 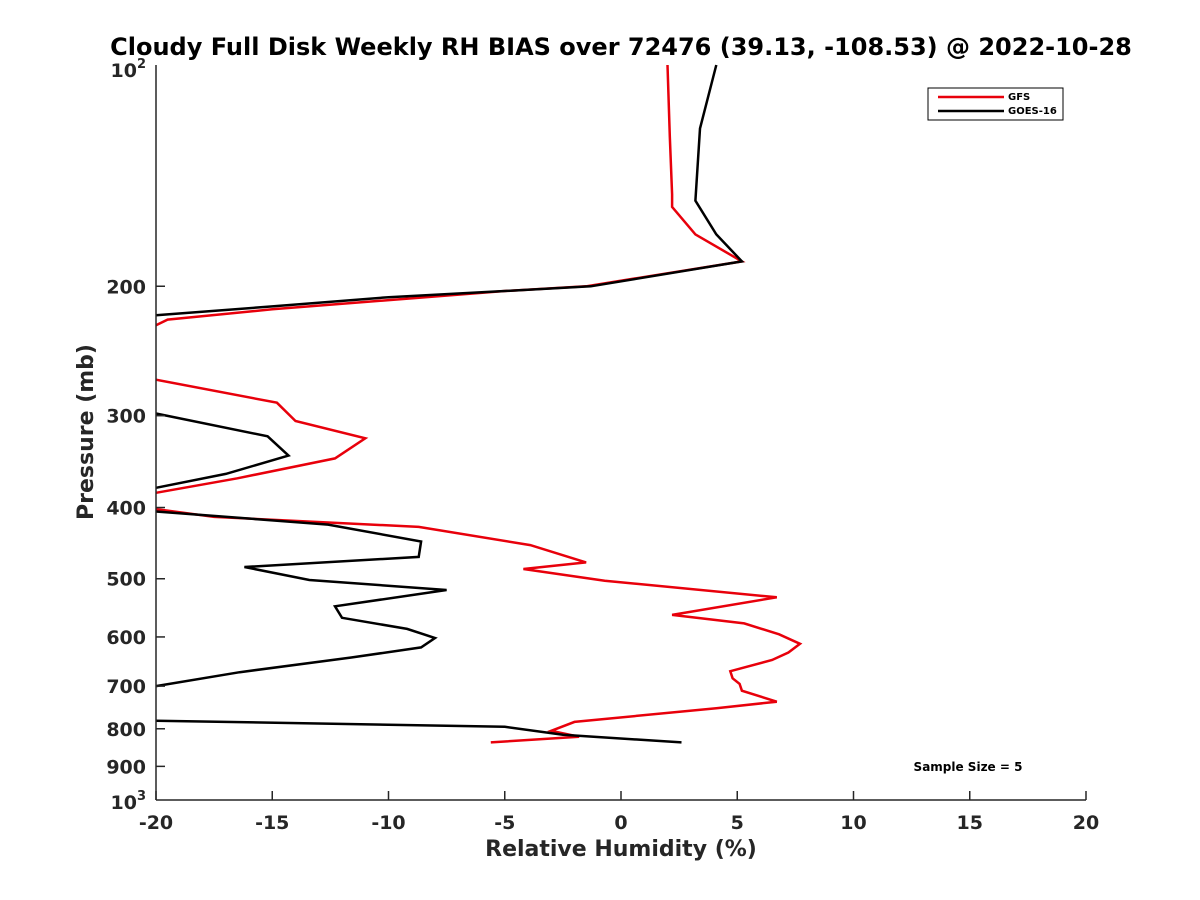 I want to click on x-tick-label: 0, so click(x=620, y=823).